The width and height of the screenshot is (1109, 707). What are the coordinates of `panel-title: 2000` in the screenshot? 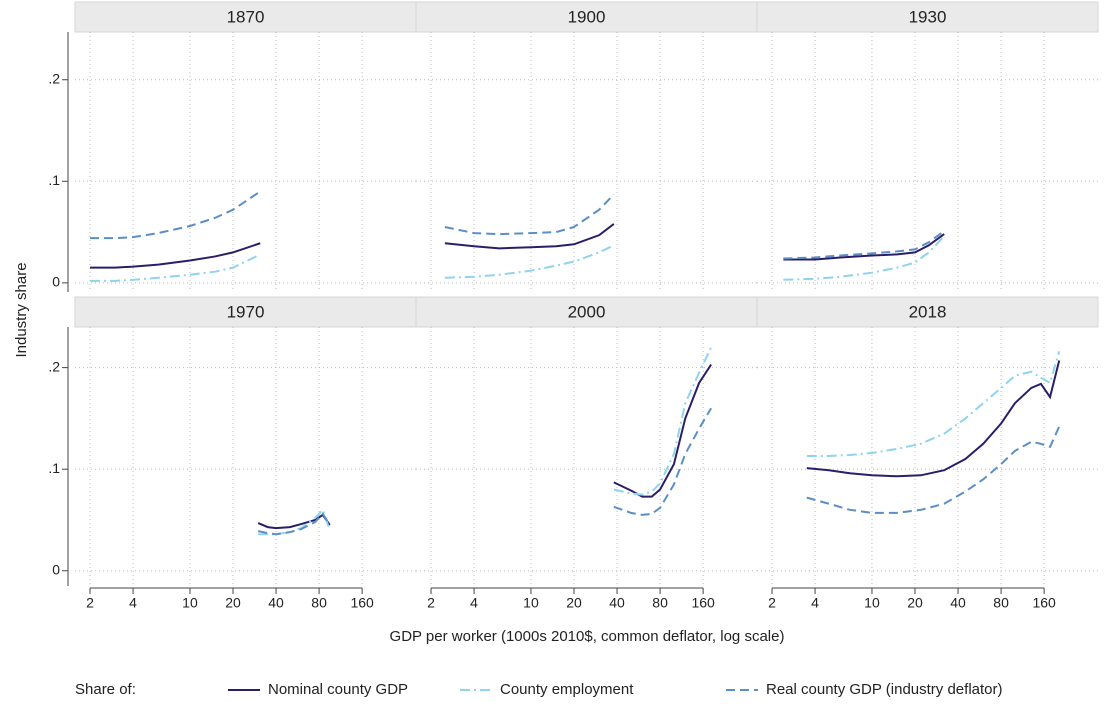 It's located at (587, 311).